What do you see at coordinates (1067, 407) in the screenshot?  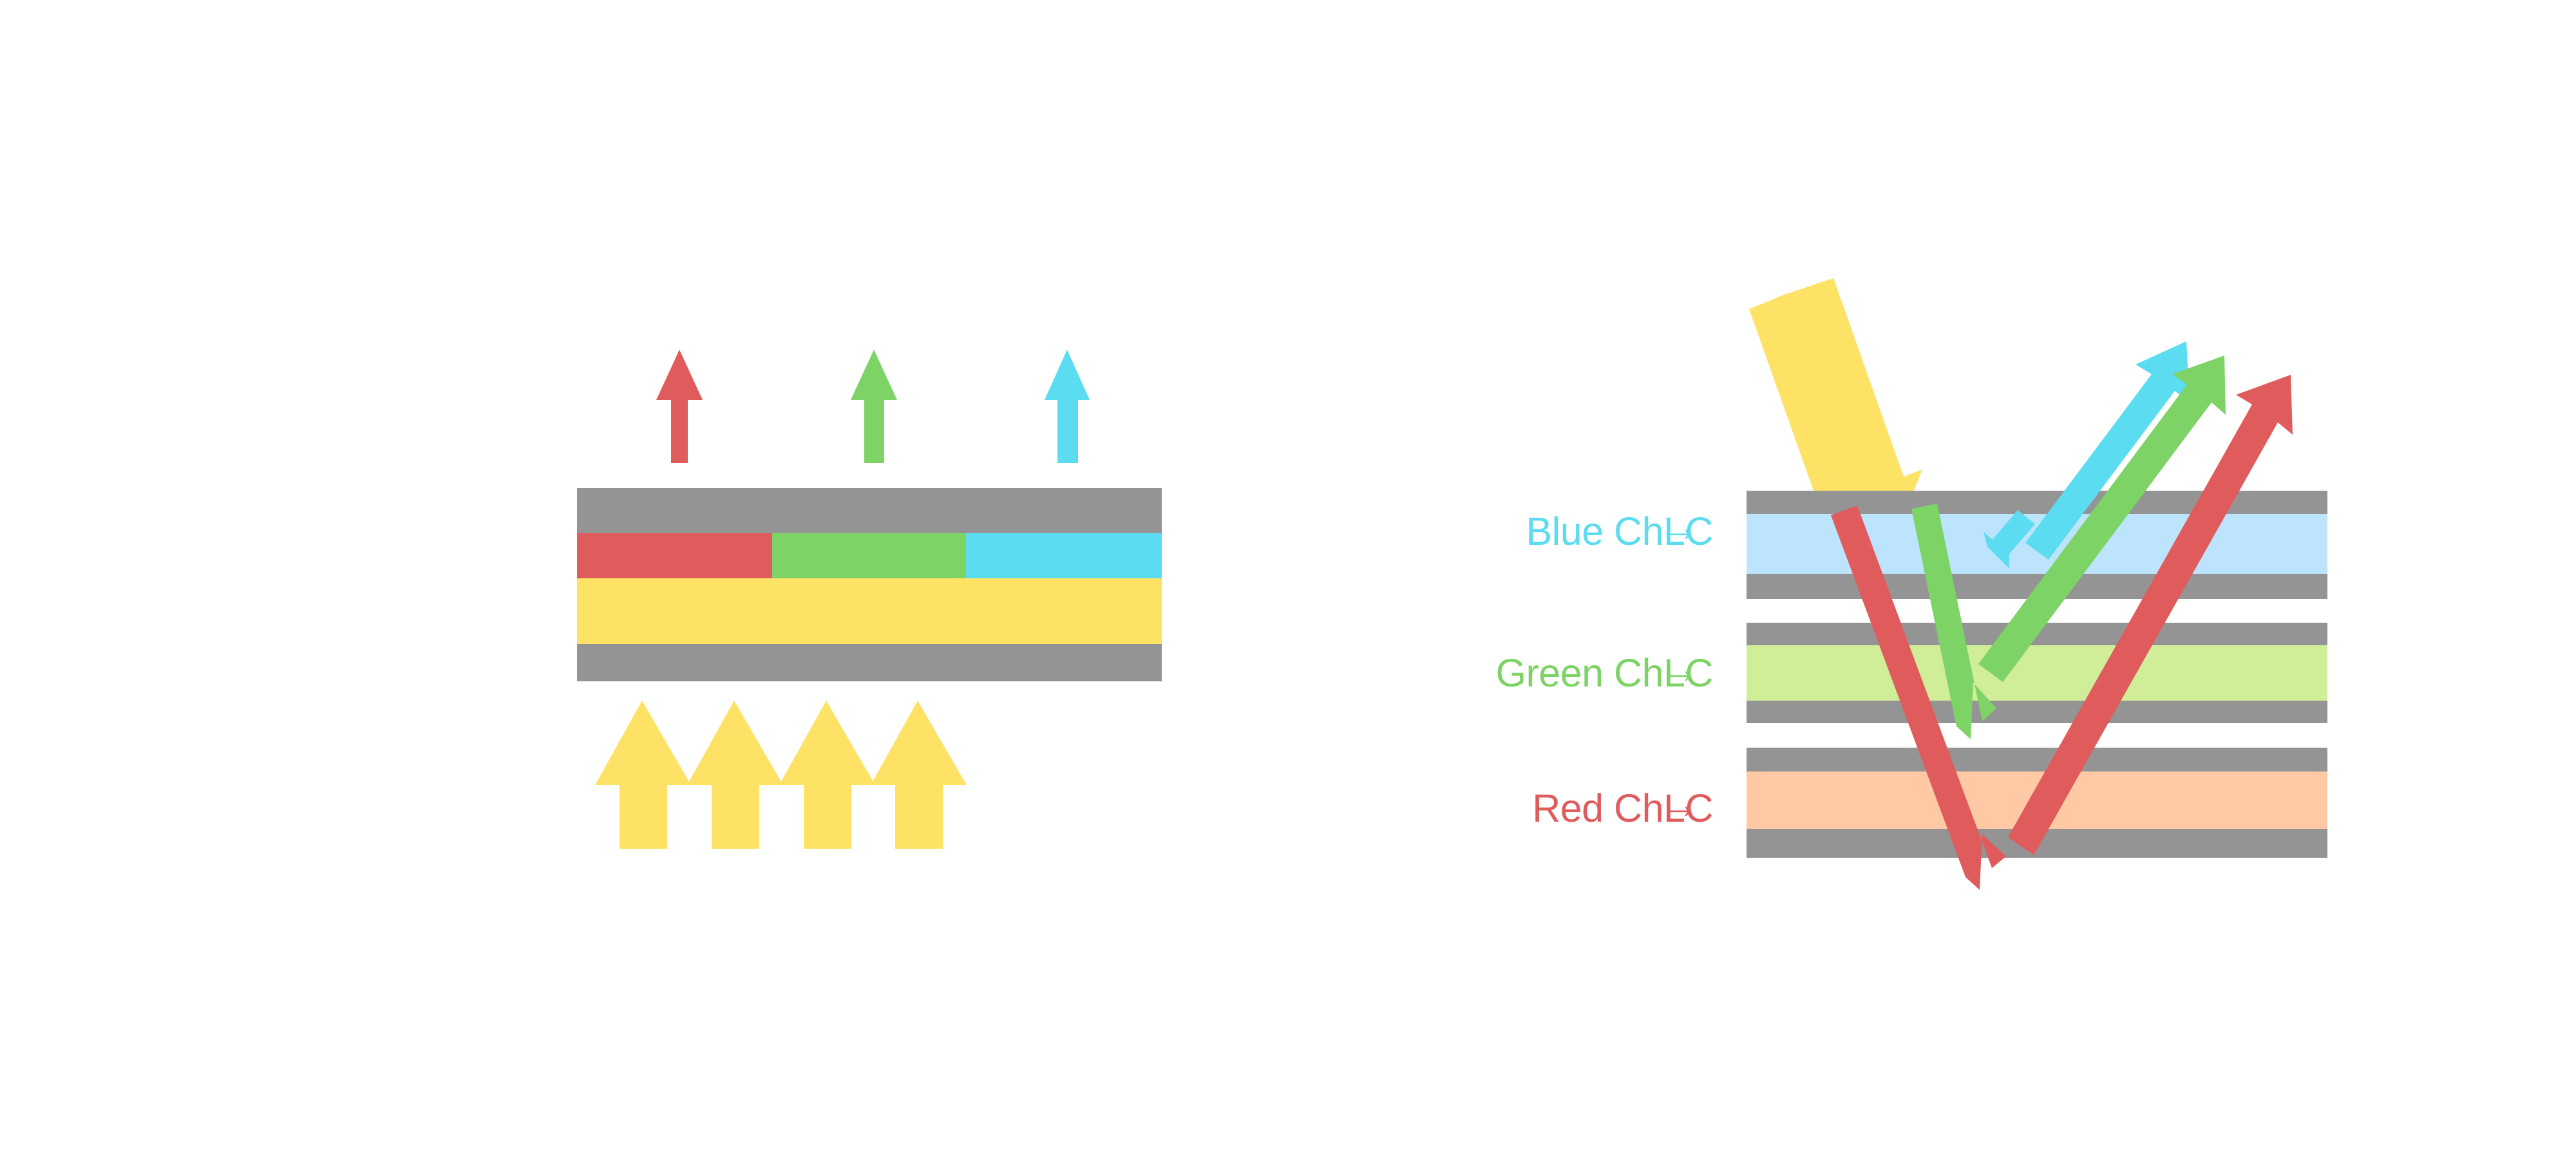 I see `emitted-blue-arrow` at bounding box center [1067, 407].